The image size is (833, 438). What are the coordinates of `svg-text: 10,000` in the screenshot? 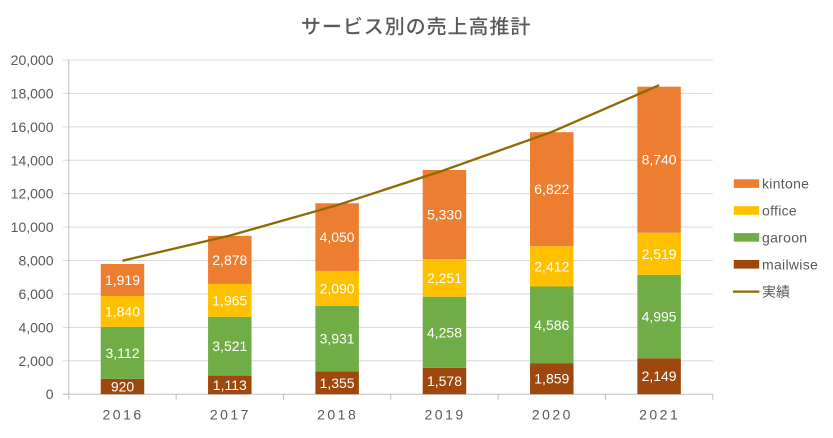 It's located at (32, 227).